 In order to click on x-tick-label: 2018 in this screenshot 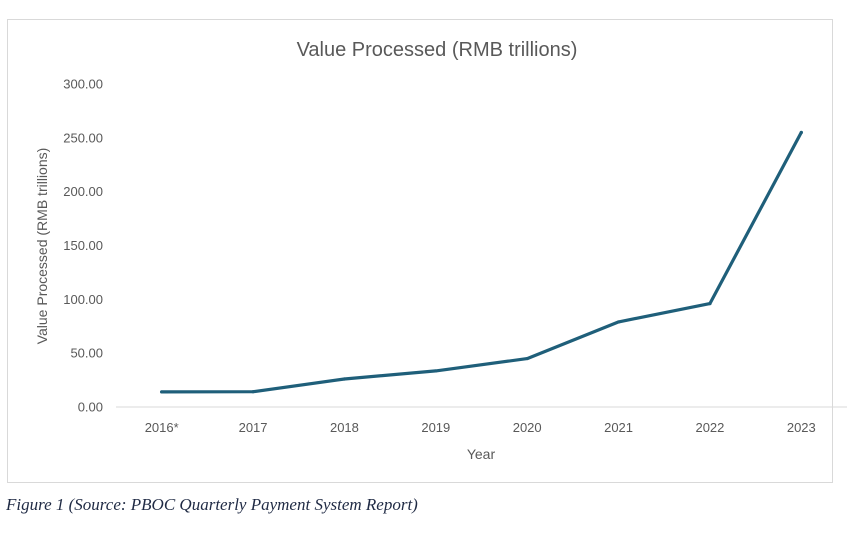, I will do `click(344, 427)`.